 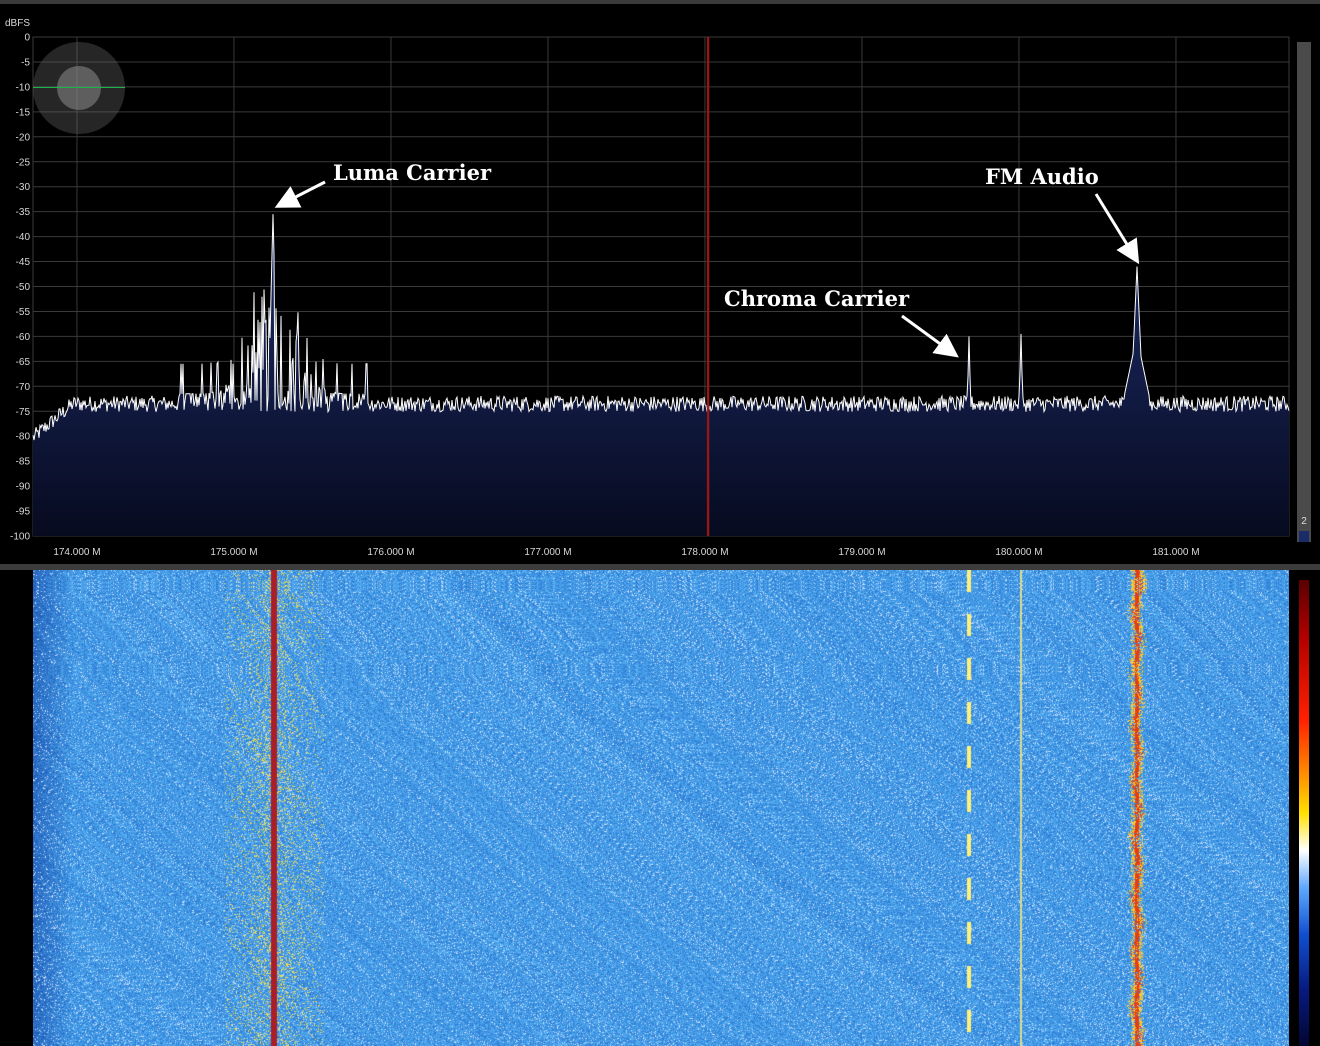 What do you see at coordinates (23, 87) in the screenshot?
I see `y-tick-label: -10` at bounding box center [23, 87].